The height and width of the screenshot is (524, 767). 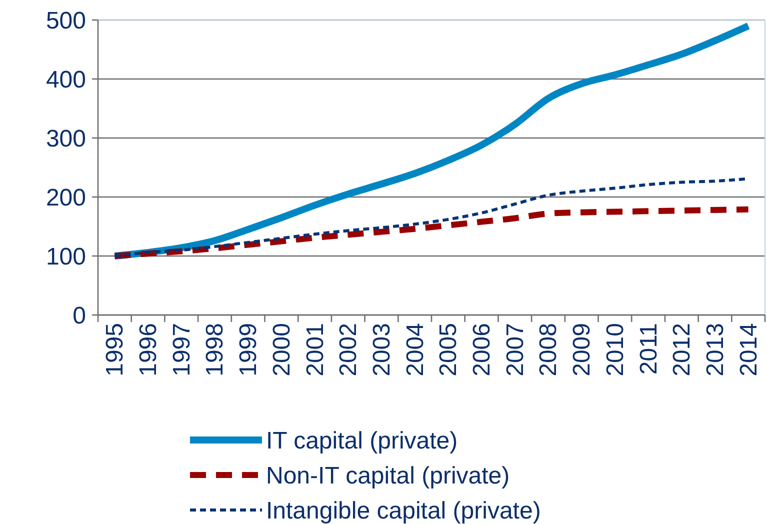 What do you see at coordinates (66, 256) in the screenshot?
I see `y-tick-label: 100` at bounding box center [66, 256].